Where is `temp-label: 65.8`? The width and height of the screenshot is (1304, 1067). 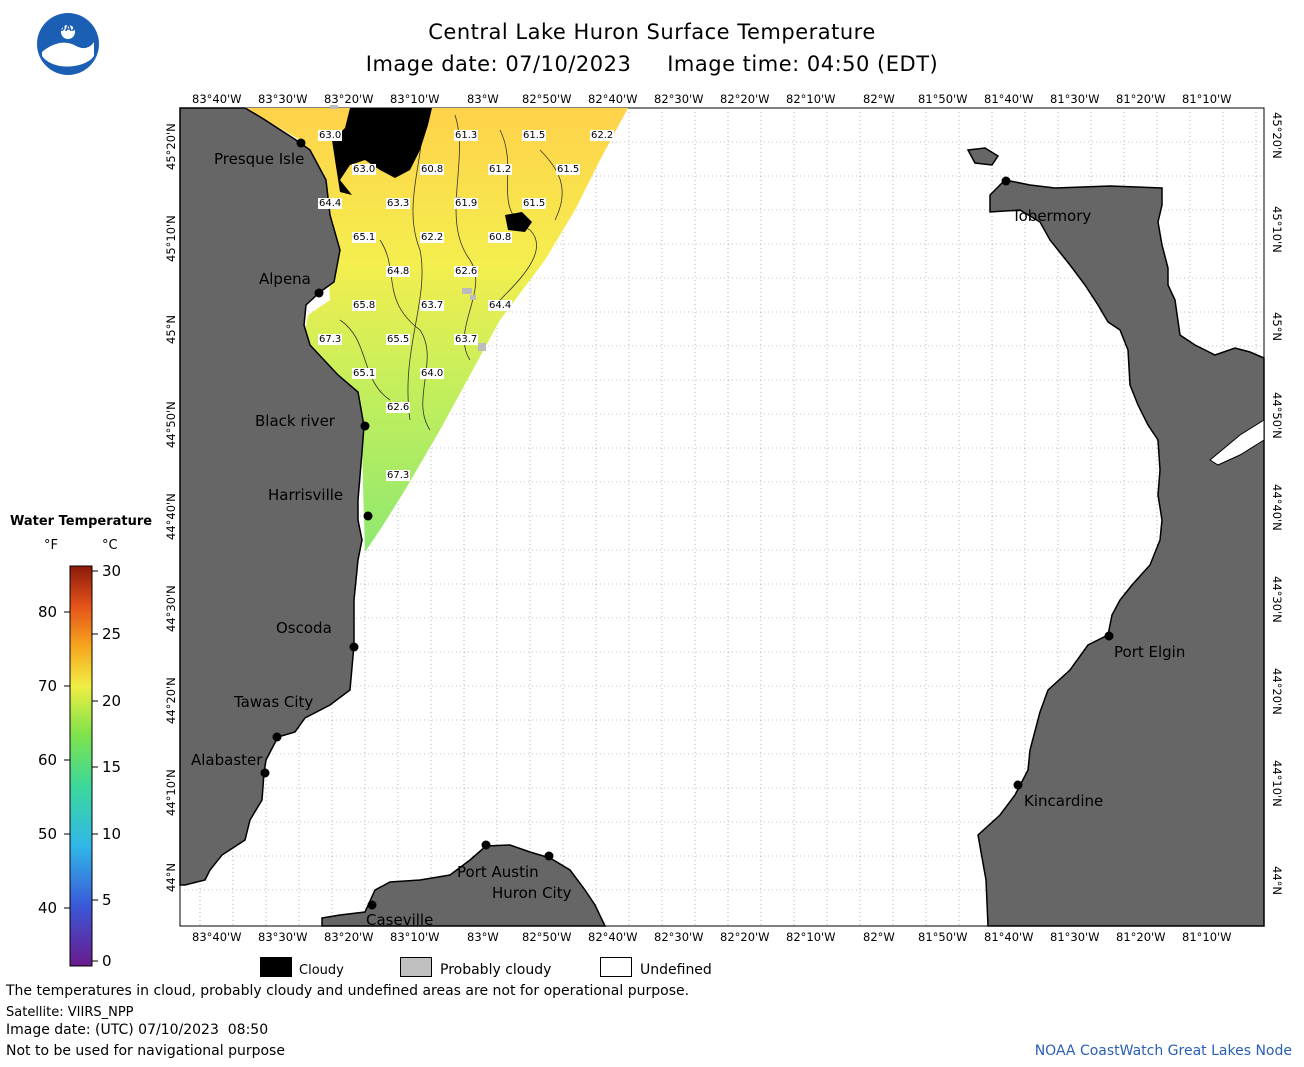 temp-label: 65.8 is located at coordinates (364, 305).